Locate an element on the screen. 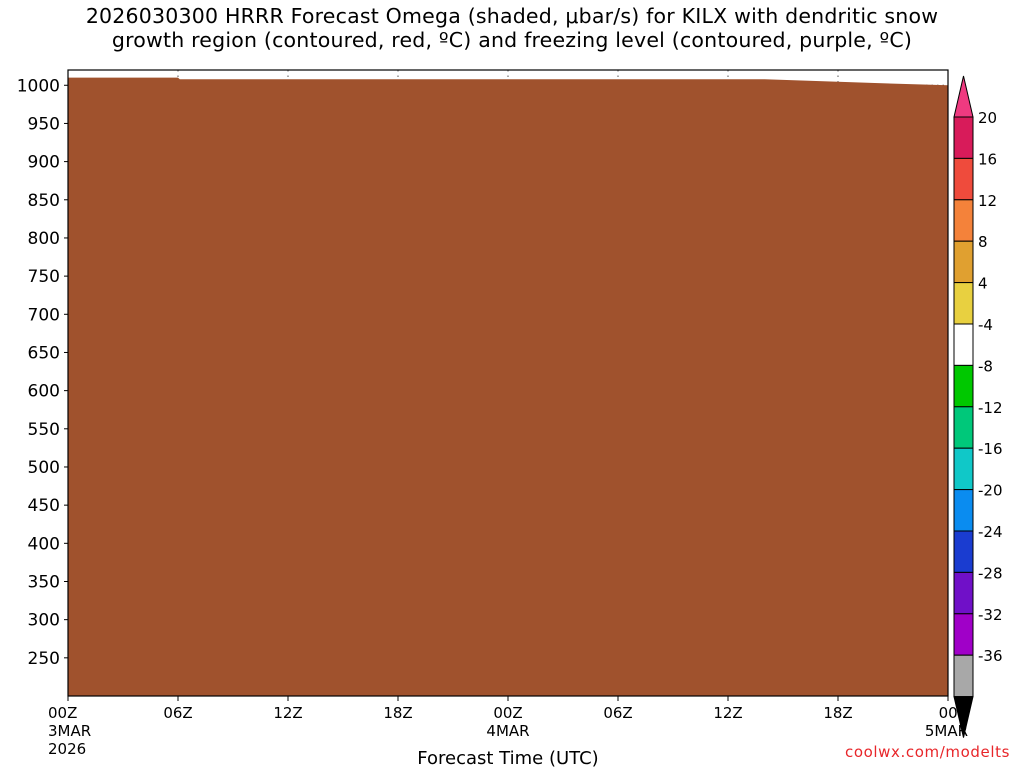 This screenshot has height=768, width=1024. x-axis-title: Forecast Time (UTC) is located at coordinates (507, 758).